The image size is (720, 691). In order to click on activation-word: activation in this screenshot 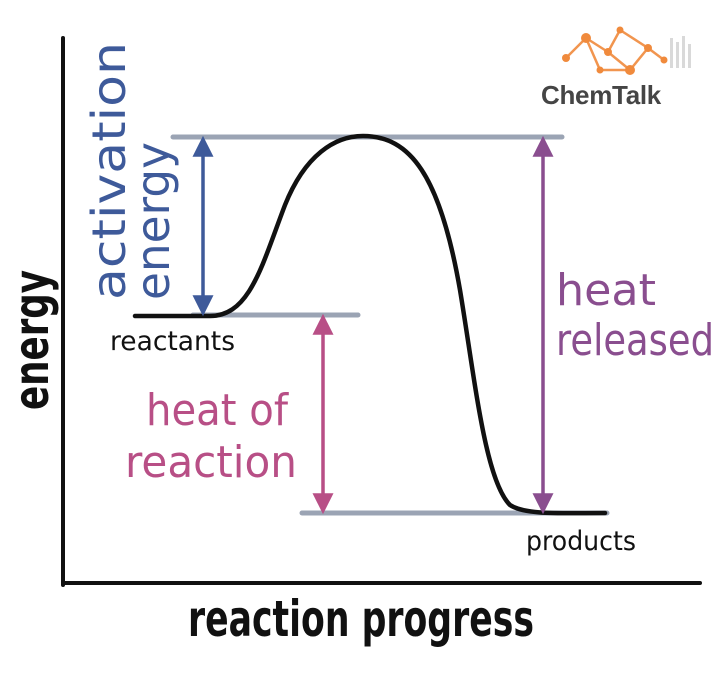, I will do `click(109, 171)`.